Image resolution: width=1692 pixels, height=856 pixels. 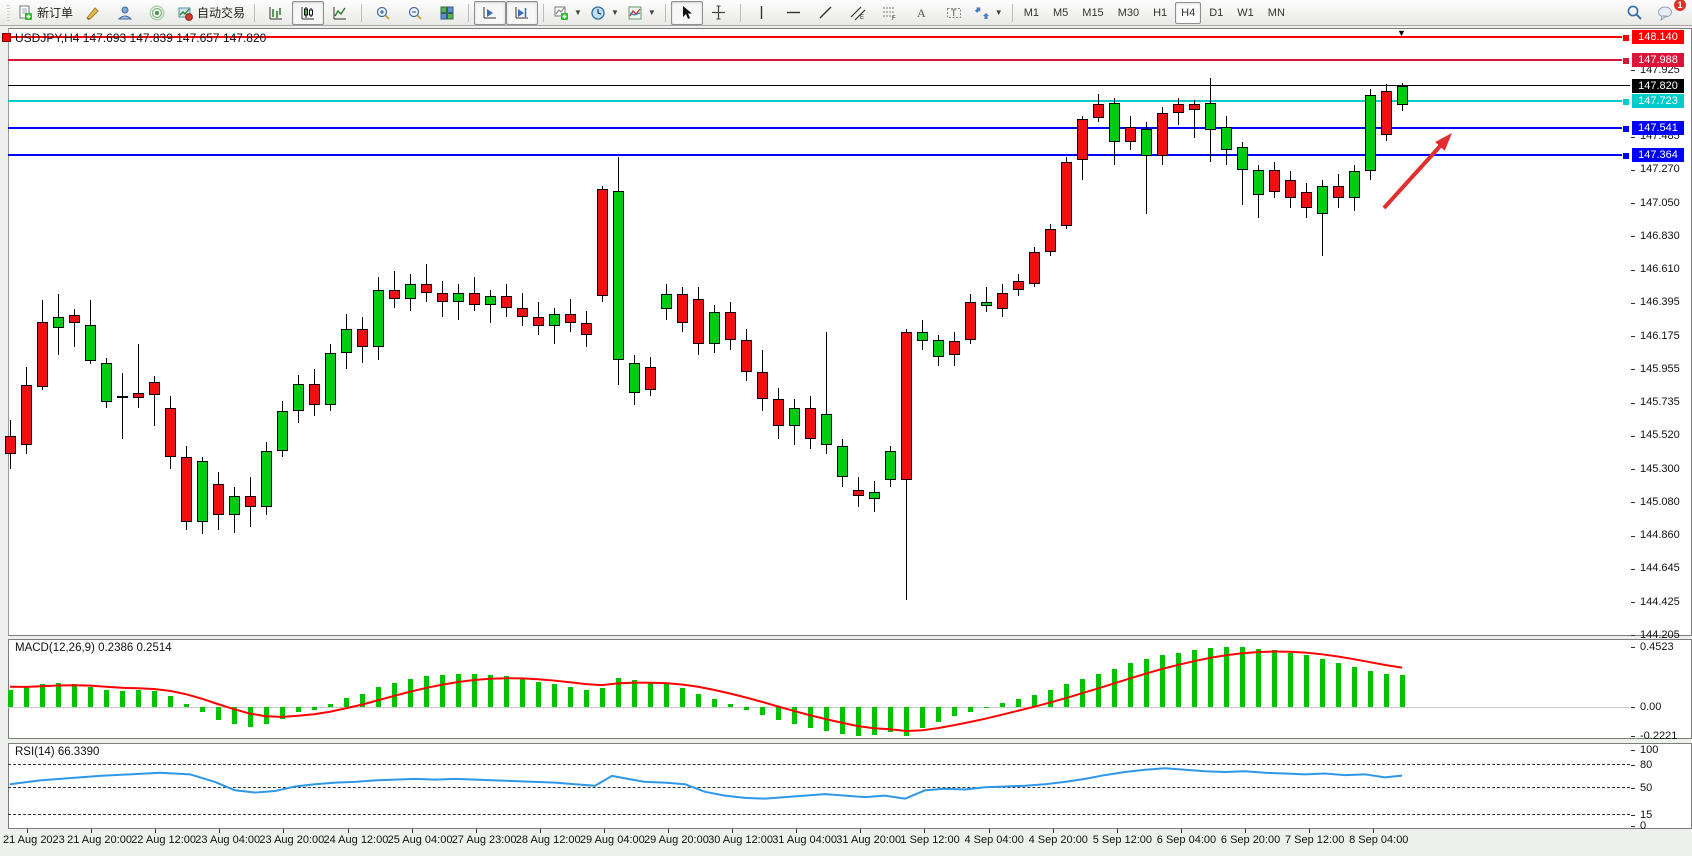 I want to click on x-axis-label: 5 Sep 12:00, so click(x=1122, y=840).